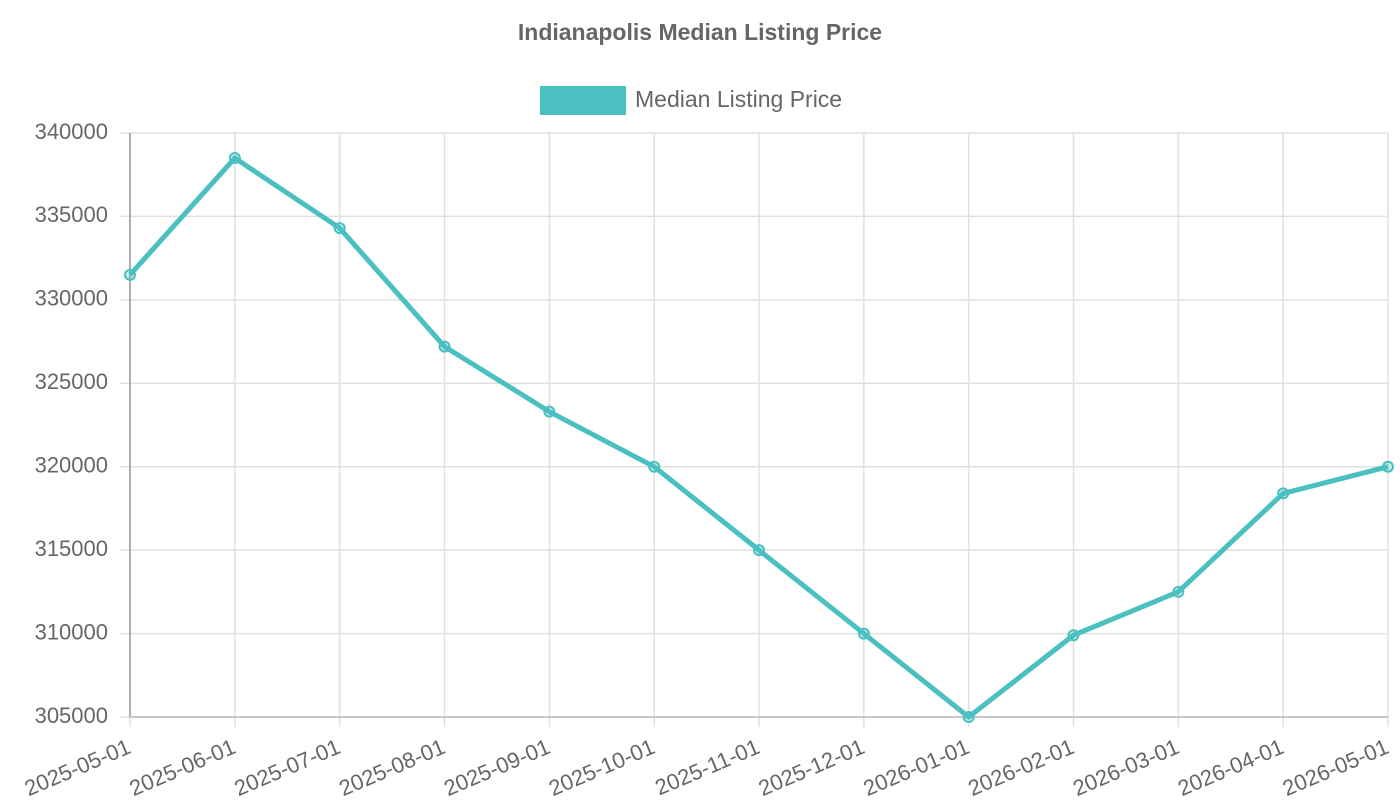 The height and width of the screenshot is (805, 1400). Describe the element at coordinates (496, 767) in the screenshot. I see `x-tick-label: 2025-09-01` at that location.